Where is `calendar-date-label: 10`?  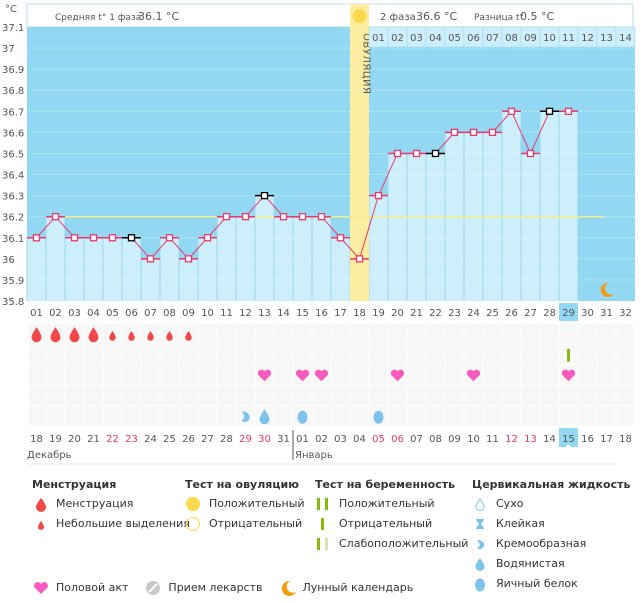 calendar-date-label: 10 is located at coordinates (473, 439).